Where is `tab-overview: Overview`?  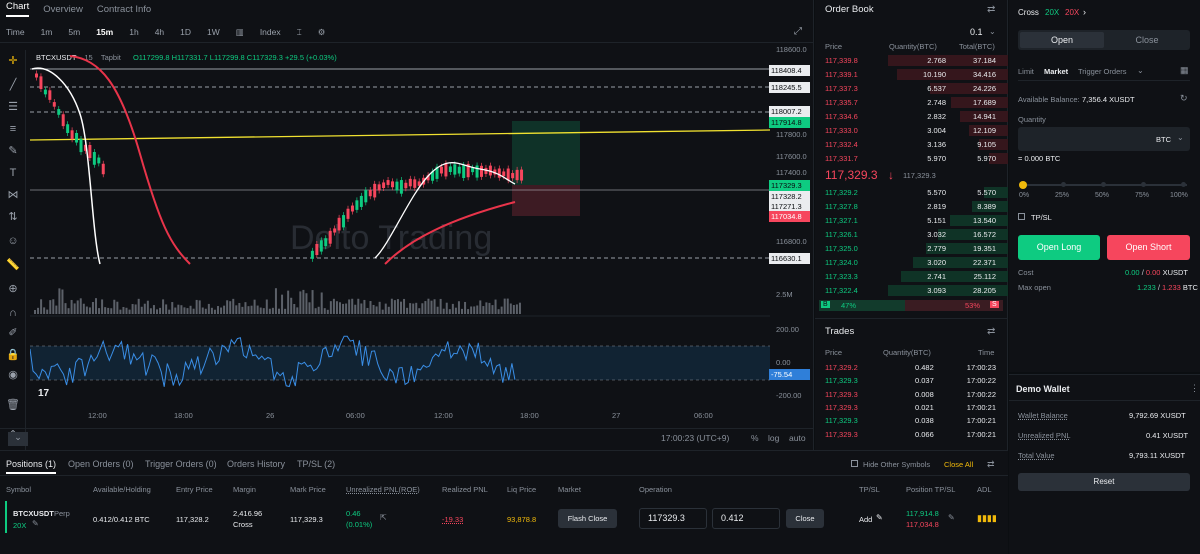
tab-overview: Overview is located at coordinates (63, 9).